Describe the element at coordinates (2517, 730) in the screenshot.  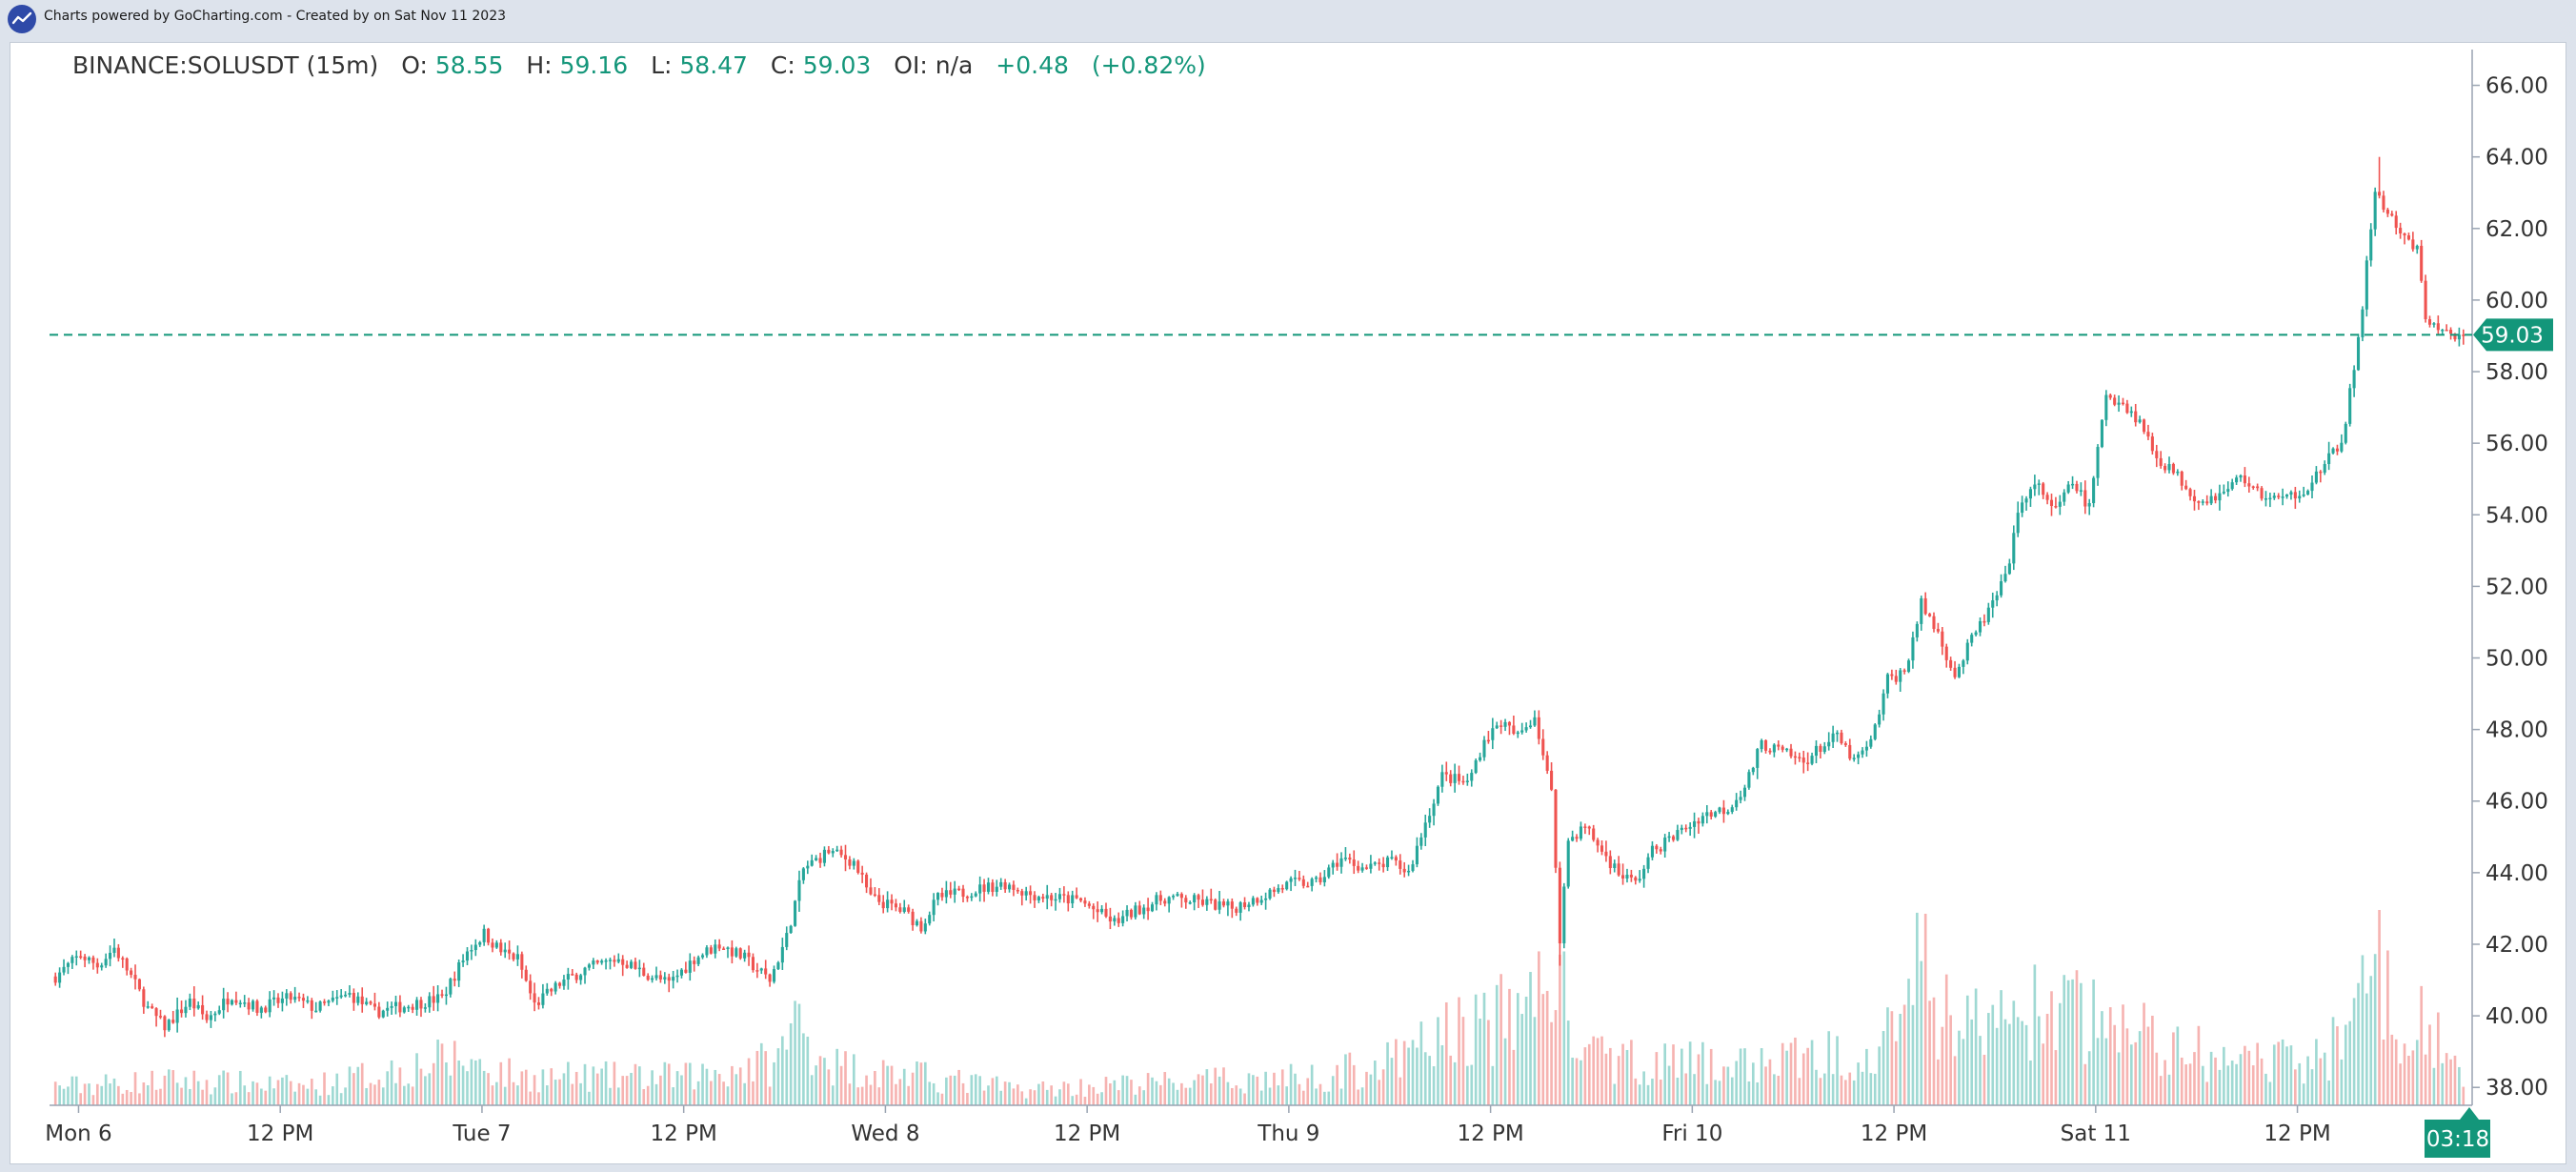
I see `y-tick-label: 48.00` at that location.